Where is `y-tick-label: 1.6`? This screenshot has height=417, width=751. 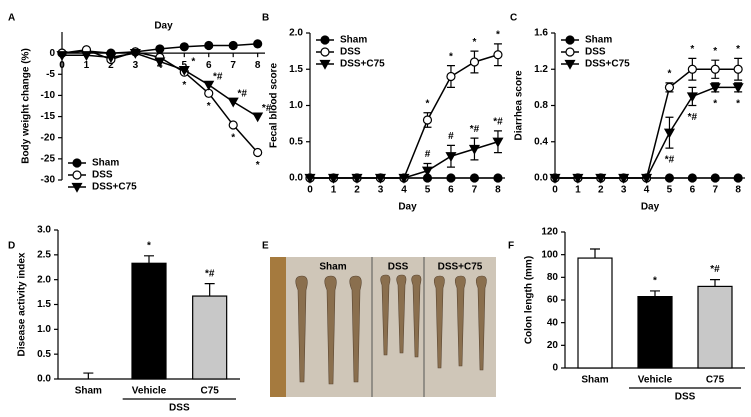 y-tick-label: 1.6 is located at coordinates (541, 33).